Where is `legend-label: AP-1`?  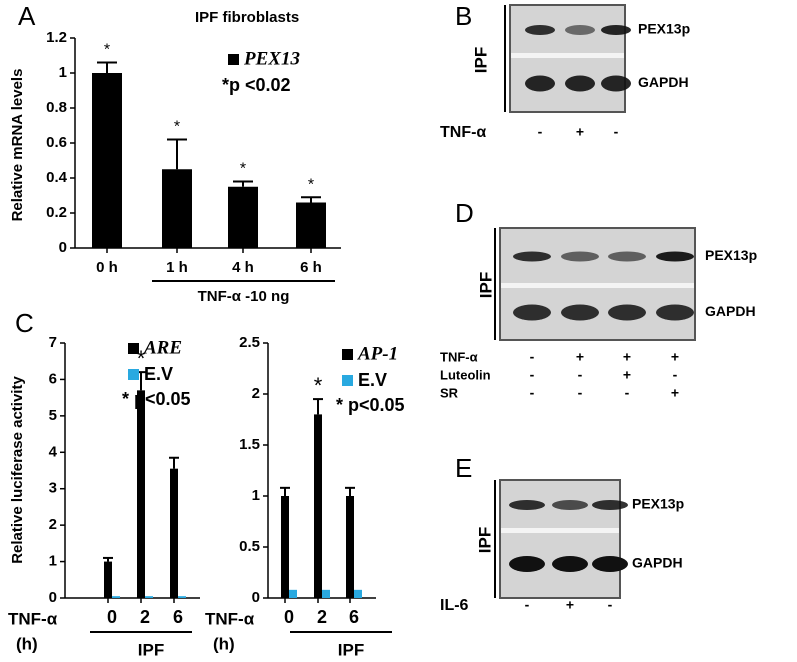
legend-label: AP-1 is located at coordinates (377, 353).